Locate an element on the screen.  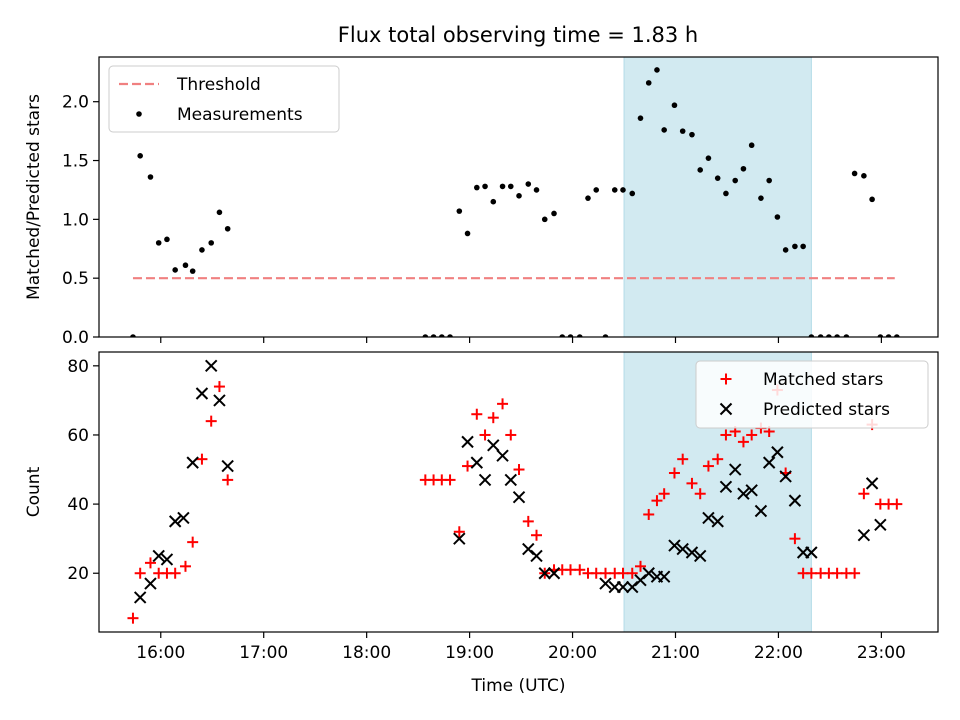
y-tick-label: 1.5 is located at coordinates (75, 162).